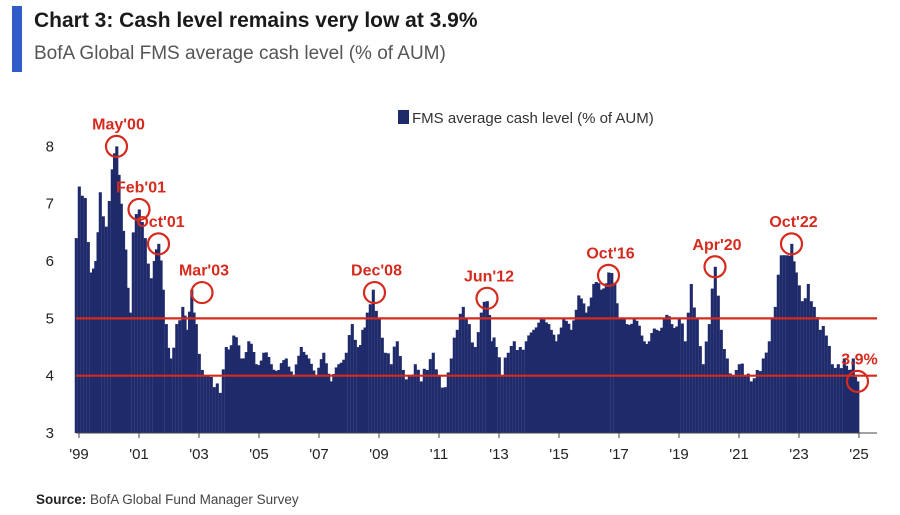  Describe the element at coordinates (141, 187) in the screenshot. I see `annotation-label: Feb'01` at that location.